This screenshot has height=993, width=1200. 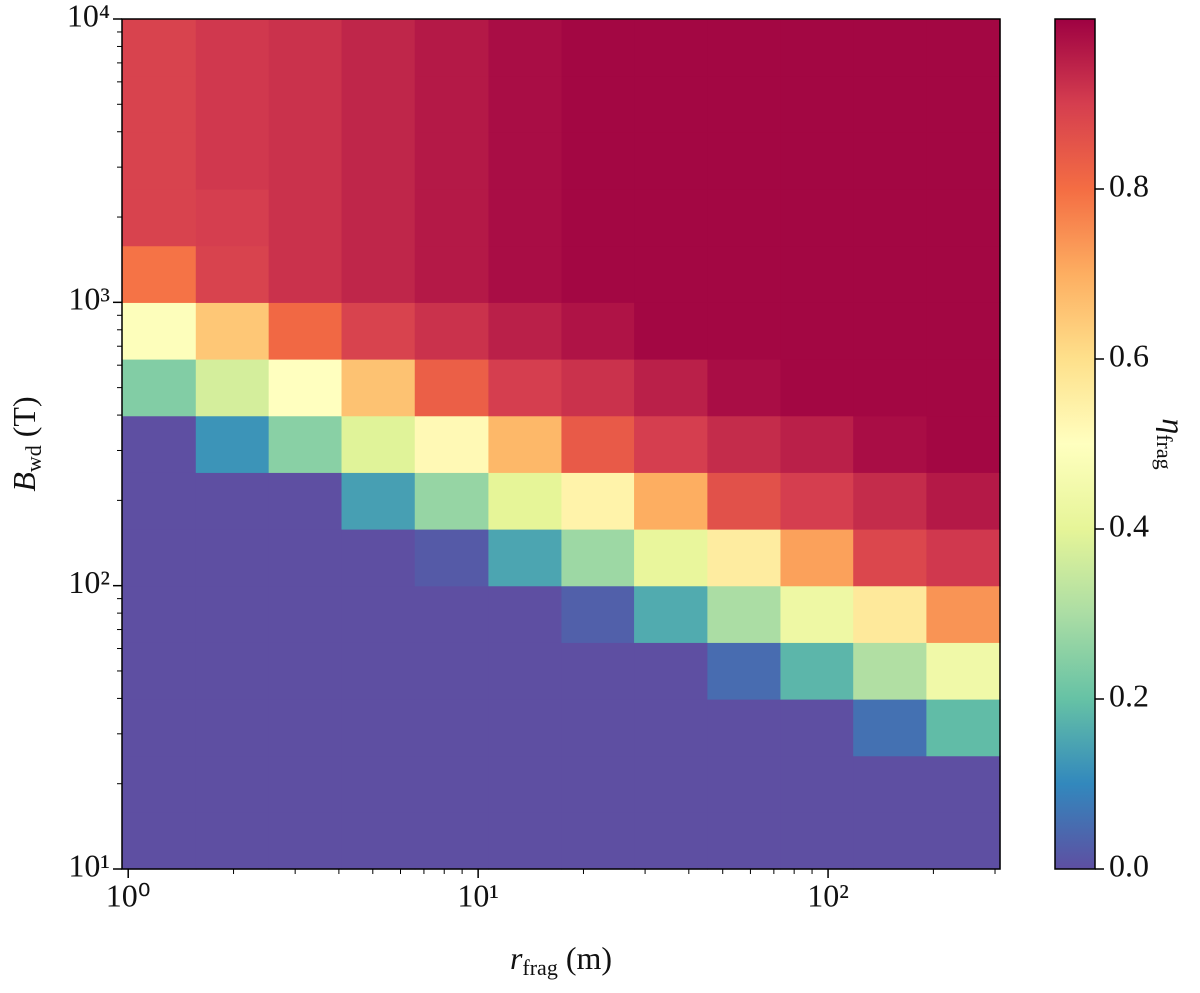 What do you see at coordinates (89, 582) in the screenshot?
I see `y-tick-label: 10²` at bounding box center [89, 582].